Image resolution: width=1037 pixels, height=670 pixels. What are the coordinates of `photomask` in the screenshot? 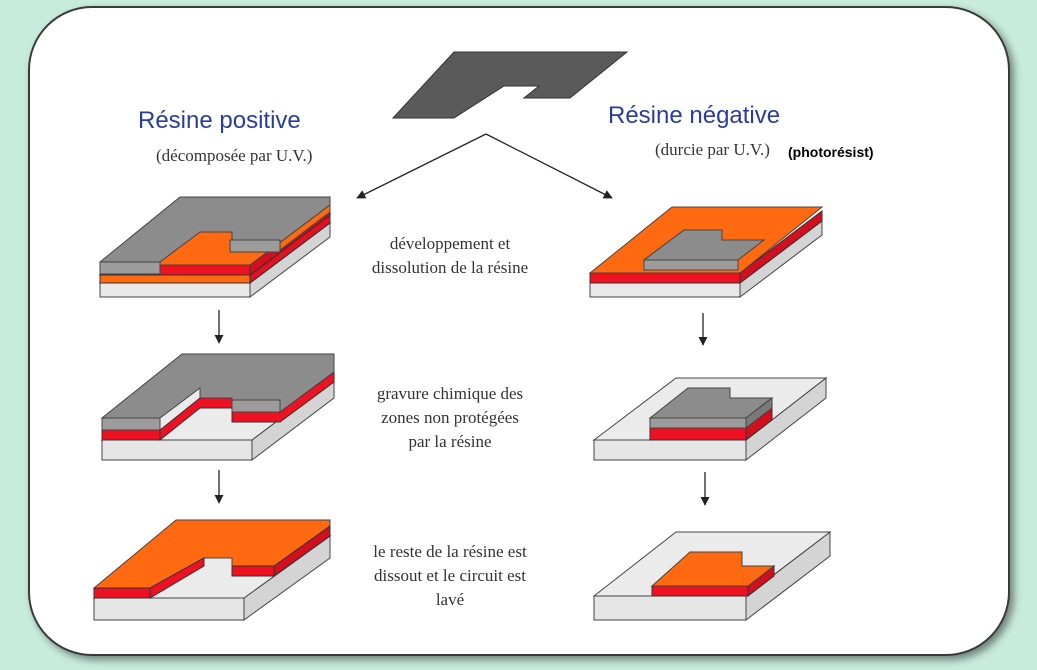 It's located at (510, 85).